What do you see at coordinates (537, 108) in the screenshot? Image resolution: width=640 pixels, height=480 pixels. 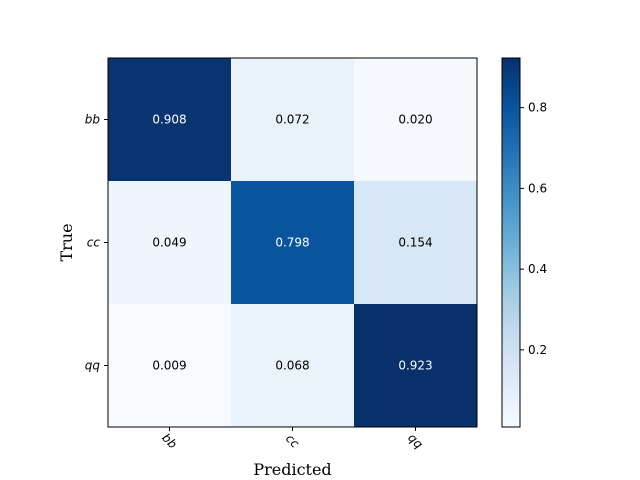 I see `colorbar-tick-label: 0.8` at bounding box center [537, 108].